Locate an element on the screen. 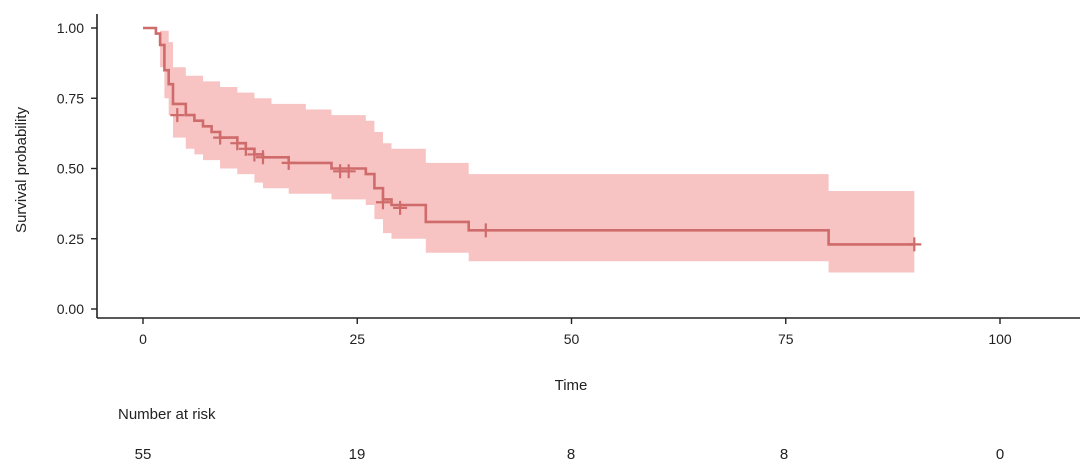 The width and height of the screenshot is (1089, 467). y-tick-label: 0.50 is located at coordinates (70, 169).